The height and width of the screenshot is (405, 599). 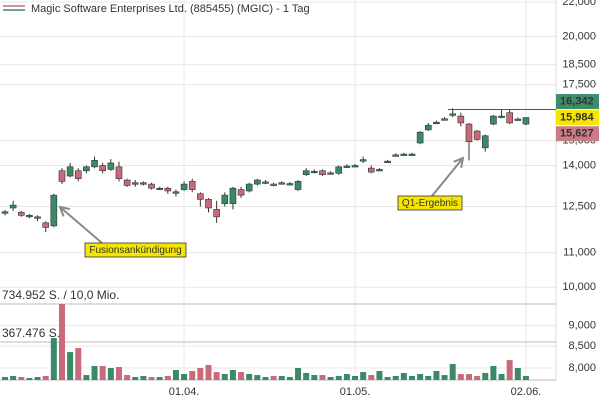 I want to click on y-tick-label: 18,500, so click(x=579, y=65).